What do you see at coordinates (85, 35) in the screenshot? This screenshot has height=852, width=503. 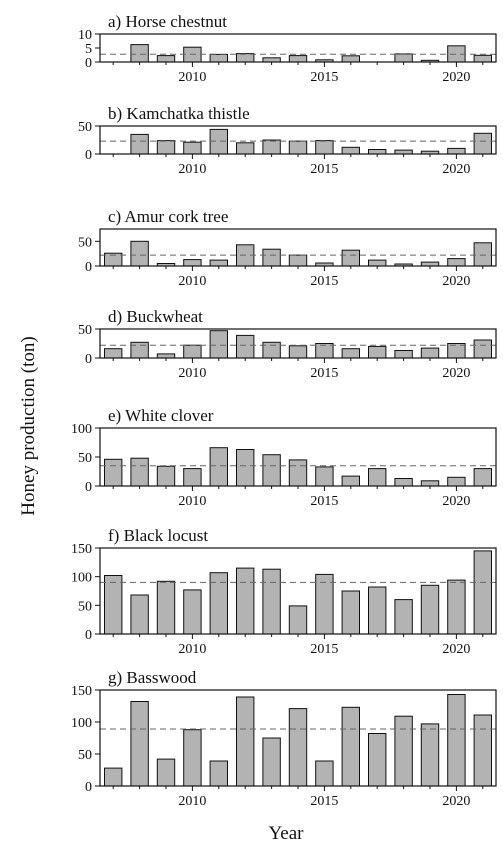 I see `y-tick-label: 10` at bounding box center [85, 35].